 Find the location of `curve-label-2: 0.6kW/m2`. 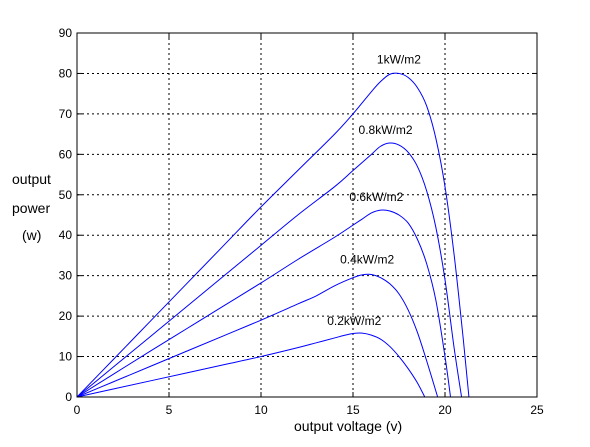

curve-label-2: 0.6kW/m2 is located at coordinates (376, 197).